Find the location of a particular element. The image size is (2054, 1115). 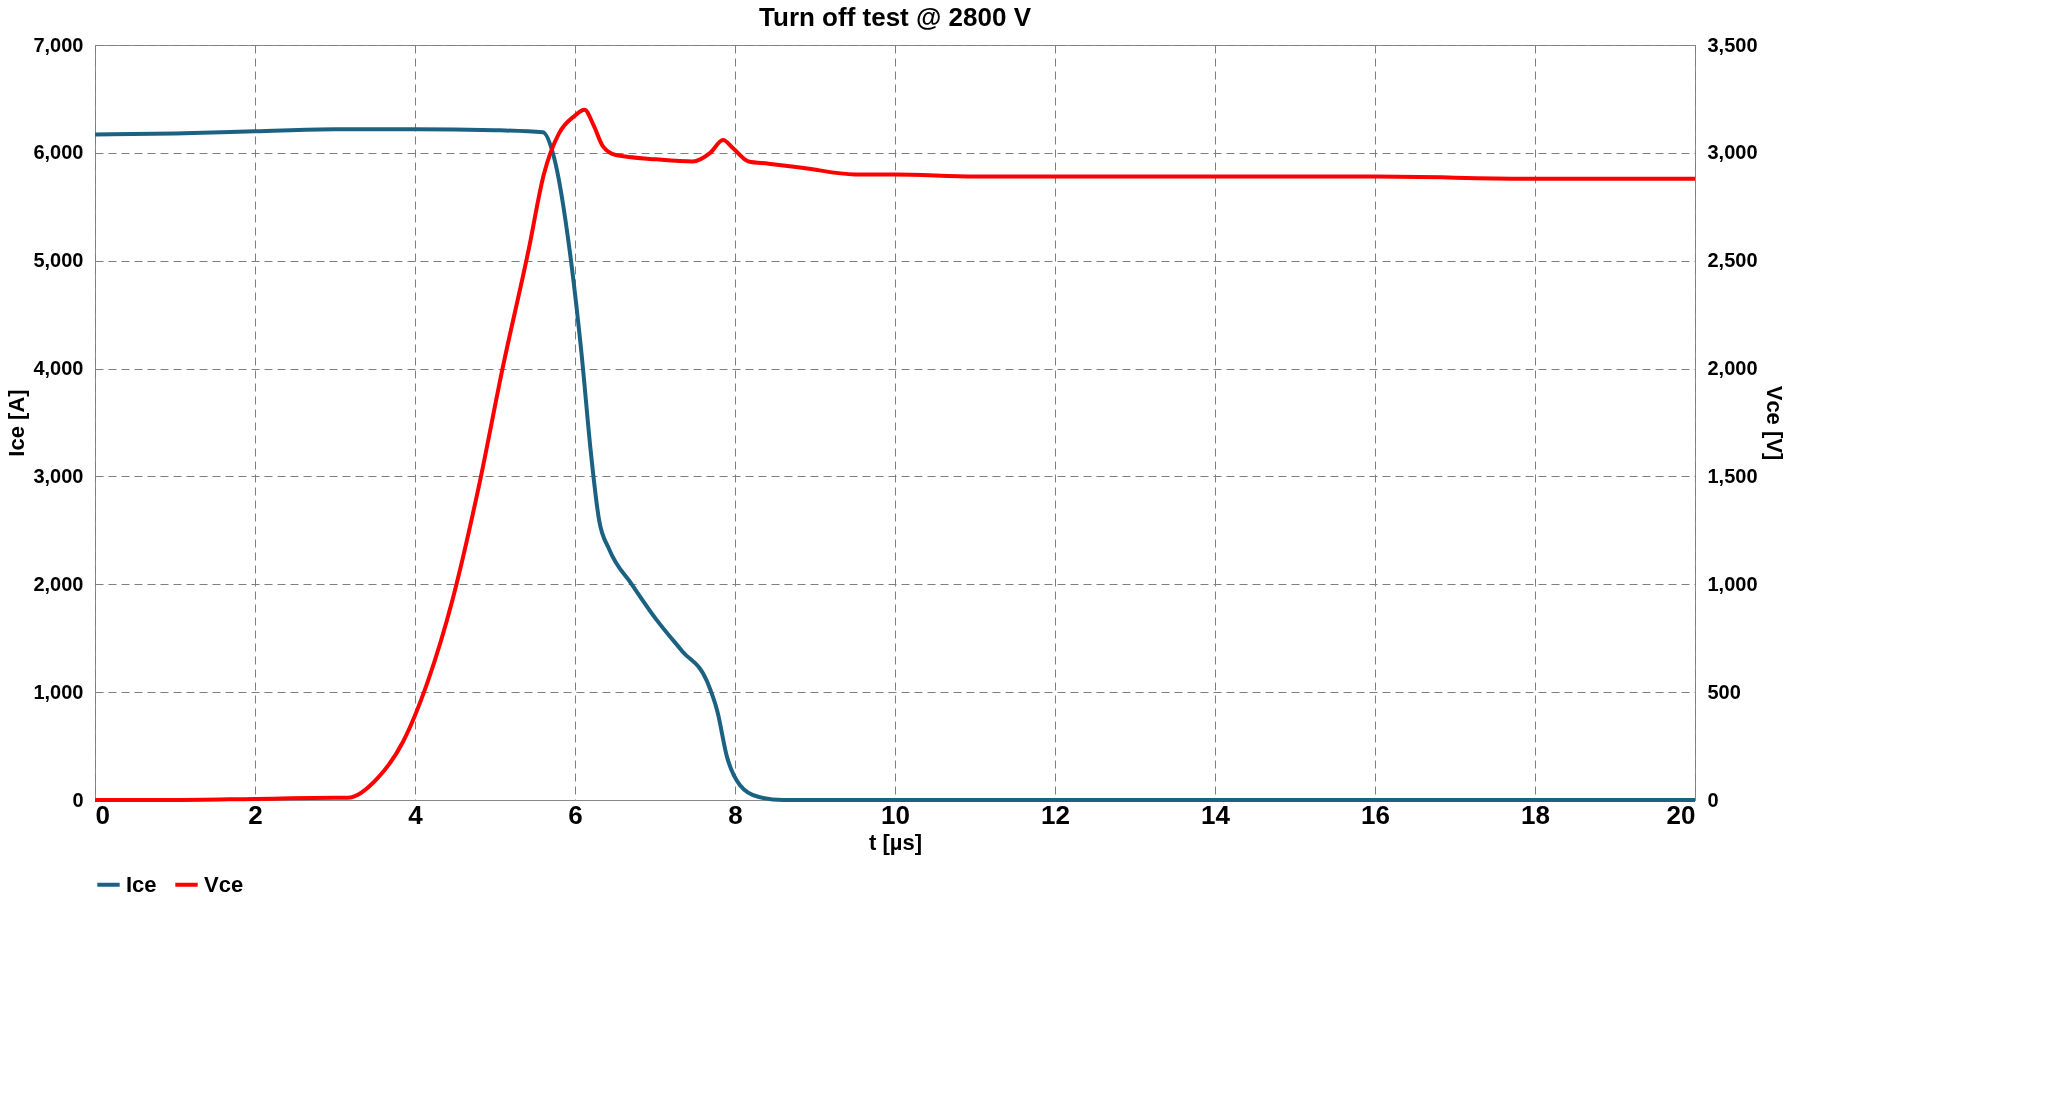

x-tick-label: 18 is located at coordinates (1535, 814).